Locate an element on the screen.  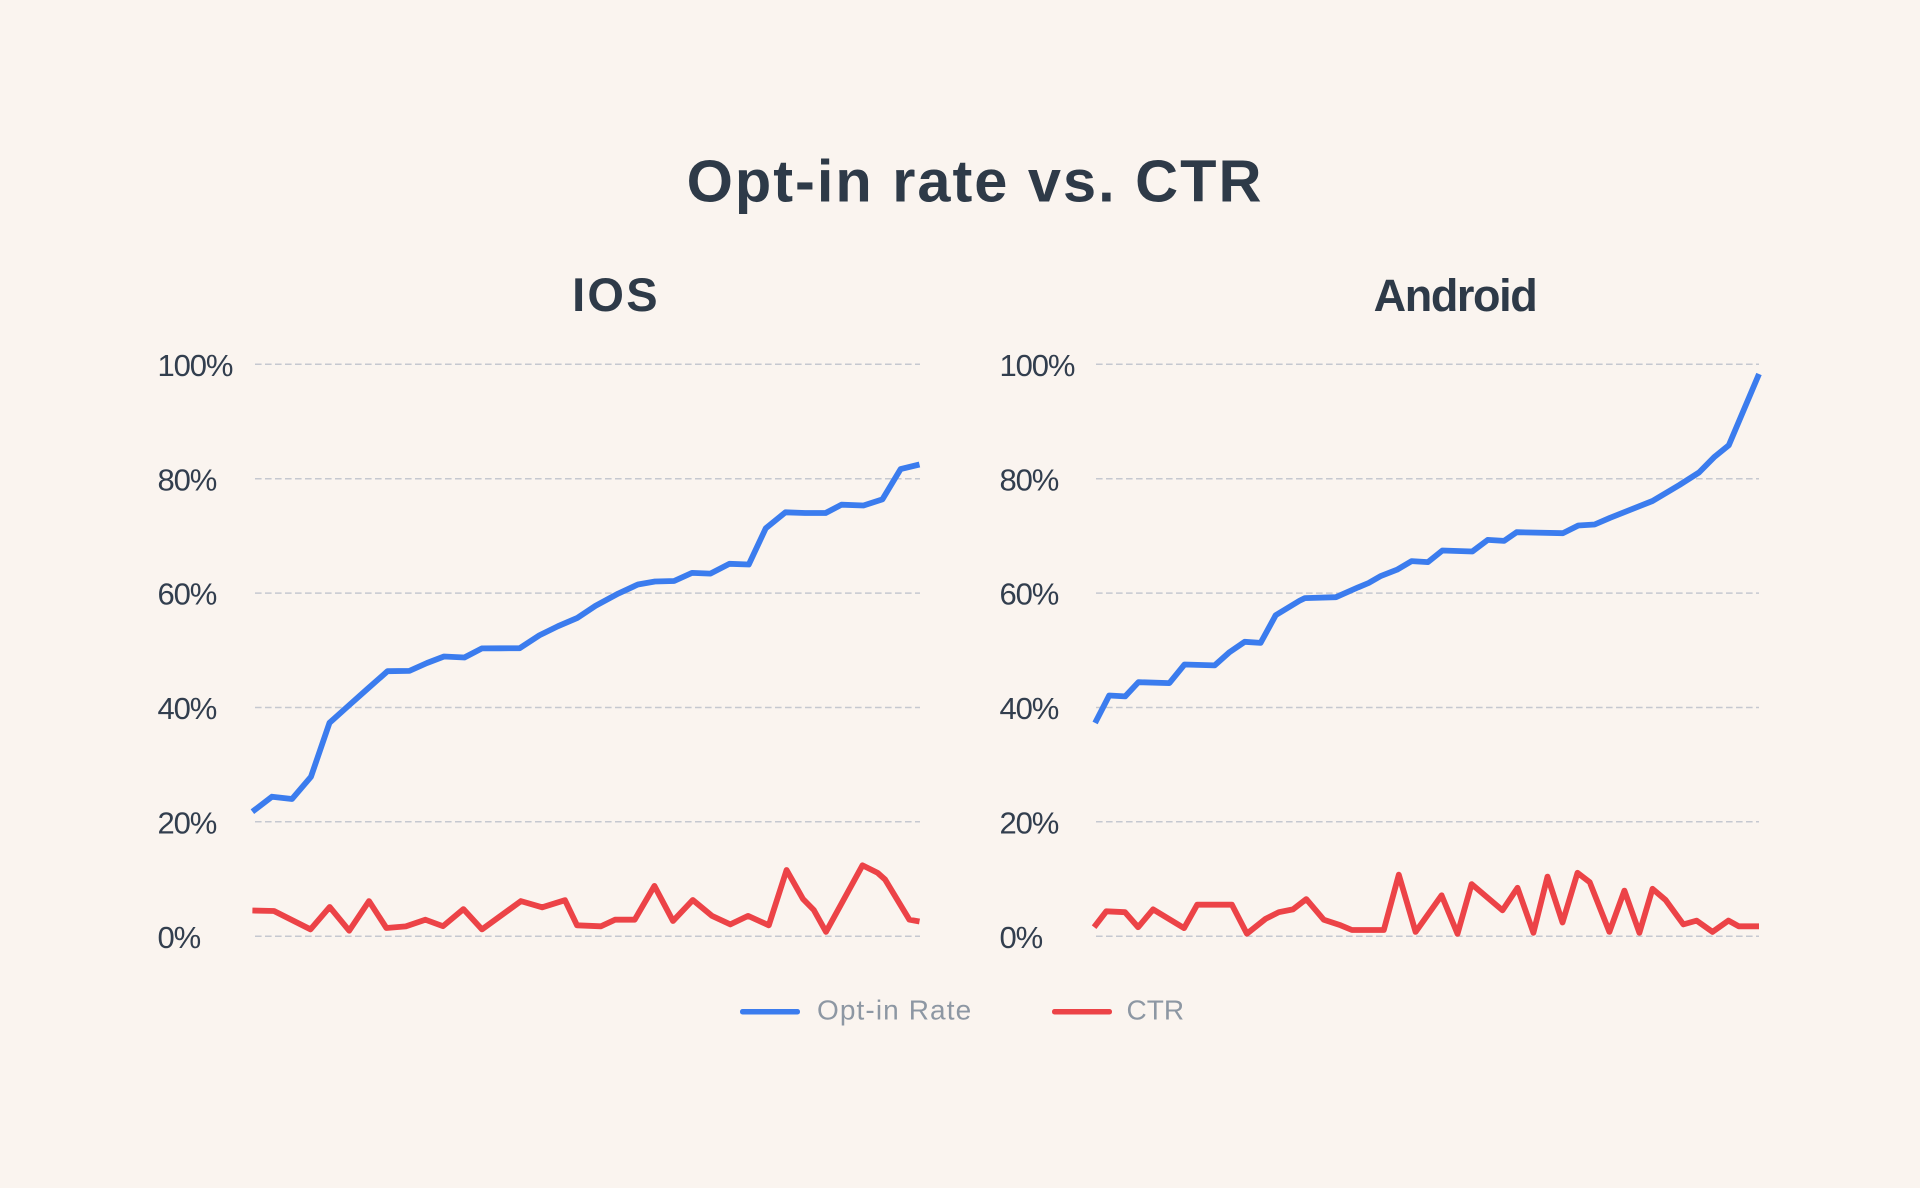
svg-text: Opt-in rate vs. CTR is located at coordinates (975, 181).